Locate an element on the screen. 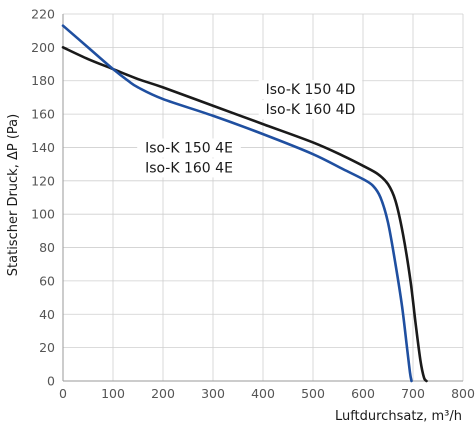  y-tick-label: 40 is located at coordinates (47, 314).